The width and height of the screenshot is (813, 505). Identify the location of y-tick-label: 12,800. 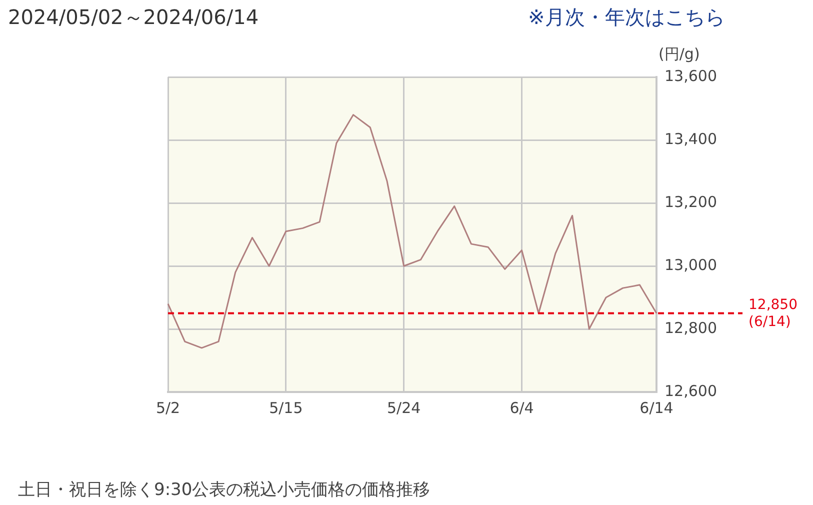
(691, 327).